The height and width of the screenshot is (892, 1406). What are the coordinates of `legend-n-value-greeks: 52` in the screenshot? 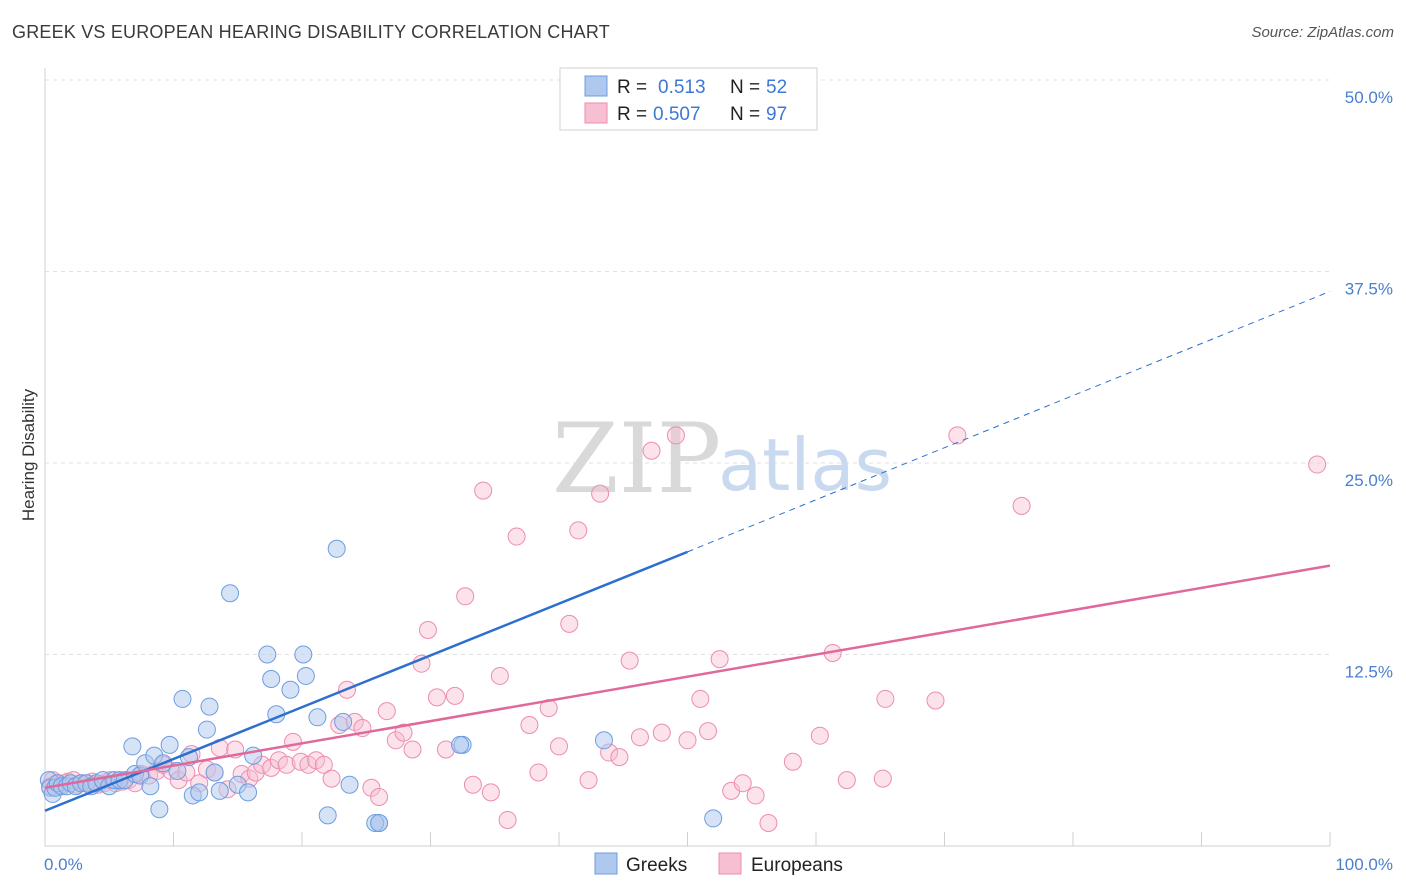 It's located at (776, 87).